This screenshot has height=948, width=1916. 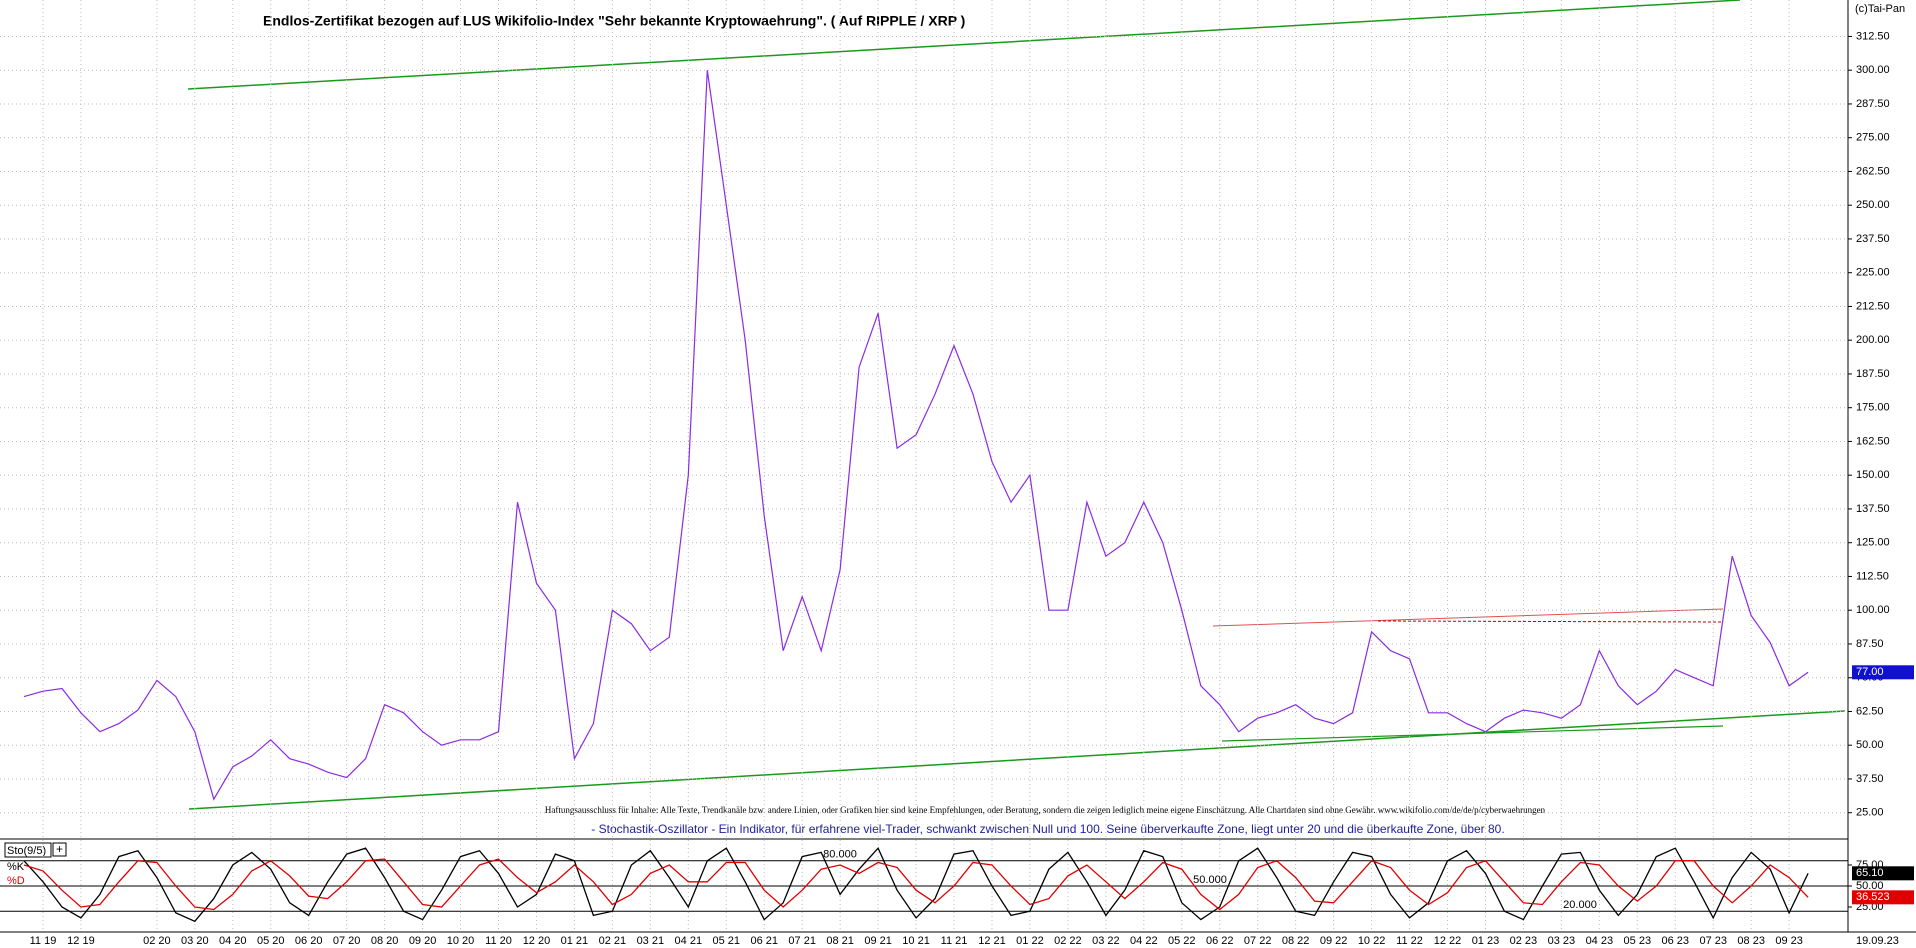 What do you see at coordinates (1409, 941) in the screenshot?
I see `x-tick-label: 11 22` at bounding box center [1409, 941].